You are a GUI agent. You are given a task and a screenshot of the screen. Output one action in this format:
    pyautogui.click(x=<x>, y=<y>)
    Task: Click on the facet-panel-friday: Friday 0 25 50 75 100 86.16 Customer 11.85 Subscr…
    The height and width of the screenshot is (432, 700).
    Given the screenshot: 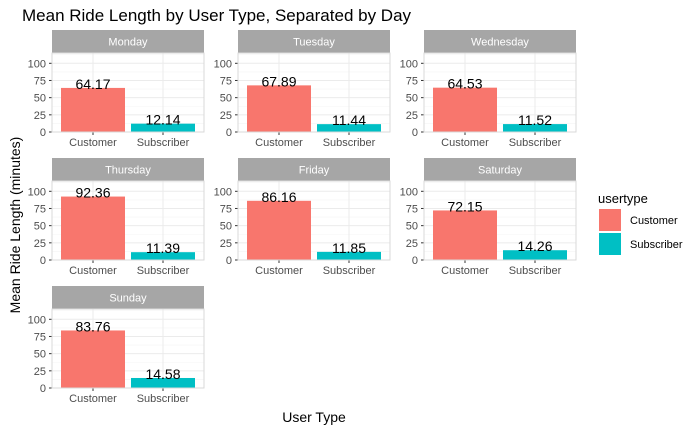 What is the action you would take?
    pyautogui.click(x=302, y=217)
    